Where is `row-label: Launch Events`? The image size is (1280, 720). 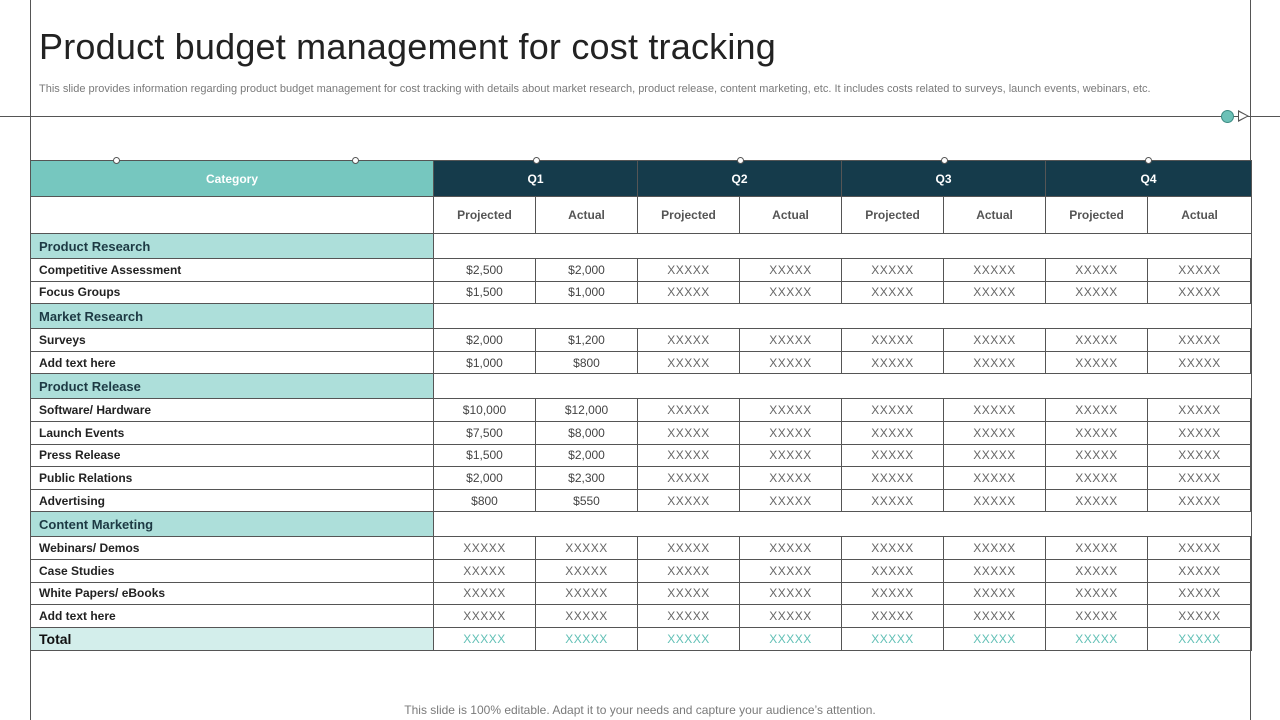 row-label: Launch Events is located at coordinates (232, 432).